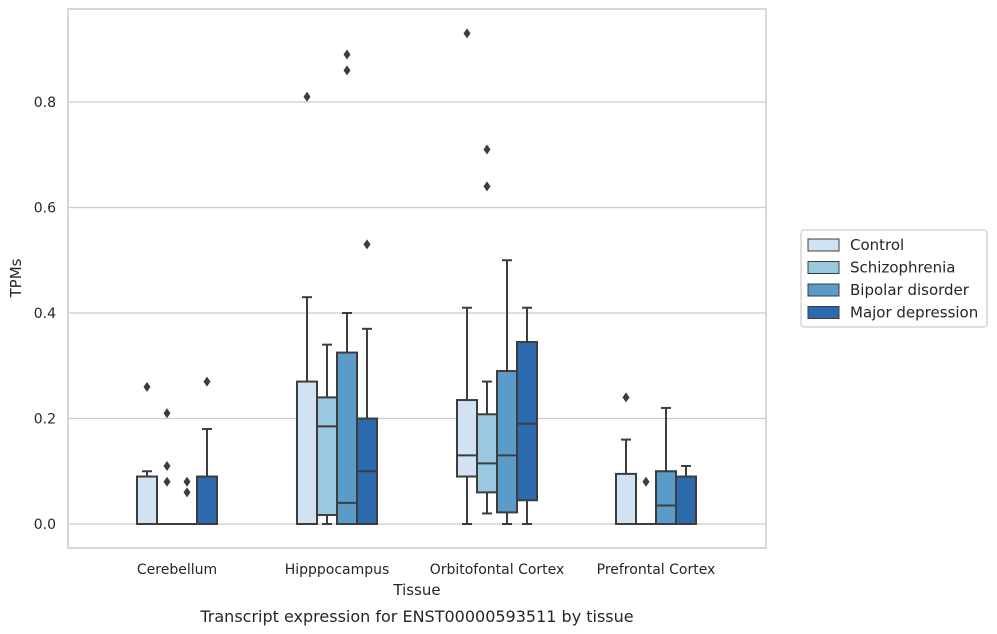 This screenshot has height=634, width=997. What do you see at coordinates (877, 245) in the screenshot?
I see `legend-label: Control` at bounding box center [877, 245].